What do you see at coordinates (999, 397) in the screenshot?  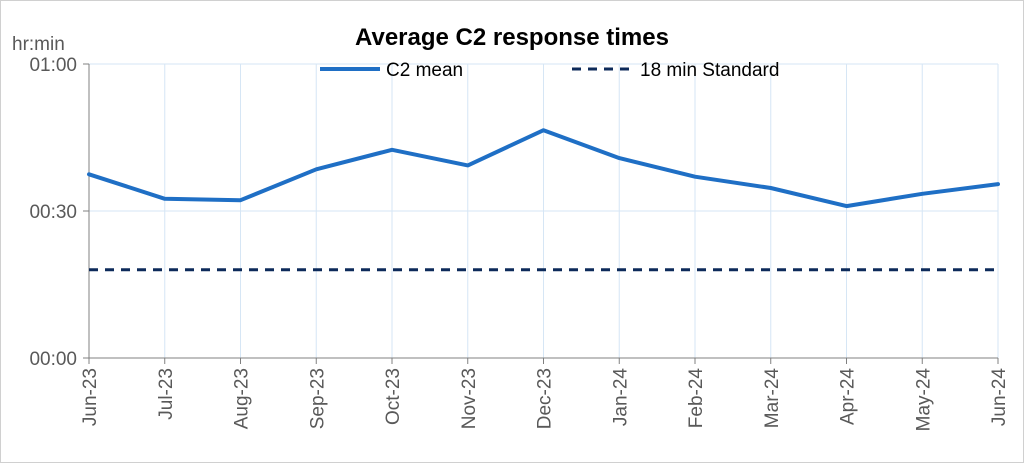 I see `x-tick-label: Jun-24` at bounding box center [999, 397].